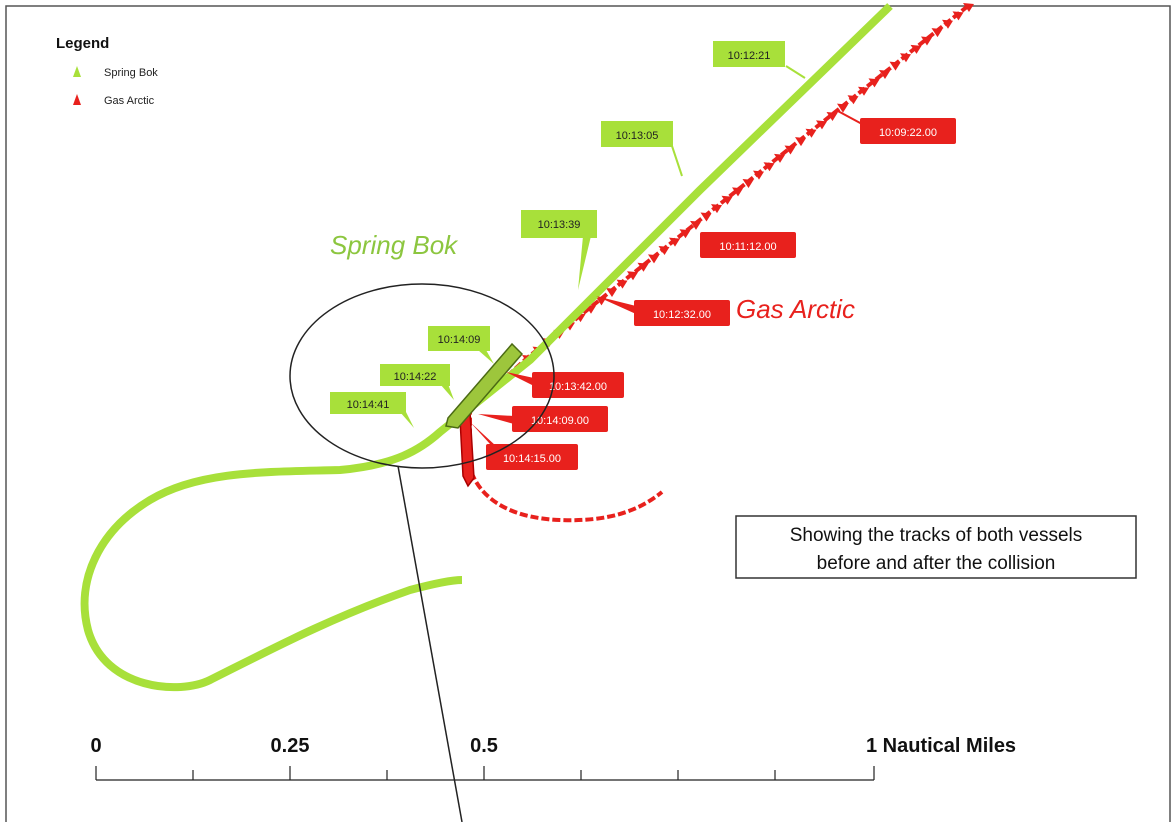  Describe the element at coordinates (484, 385) in the screenshot. I see `spring-bok-hull` at that location.